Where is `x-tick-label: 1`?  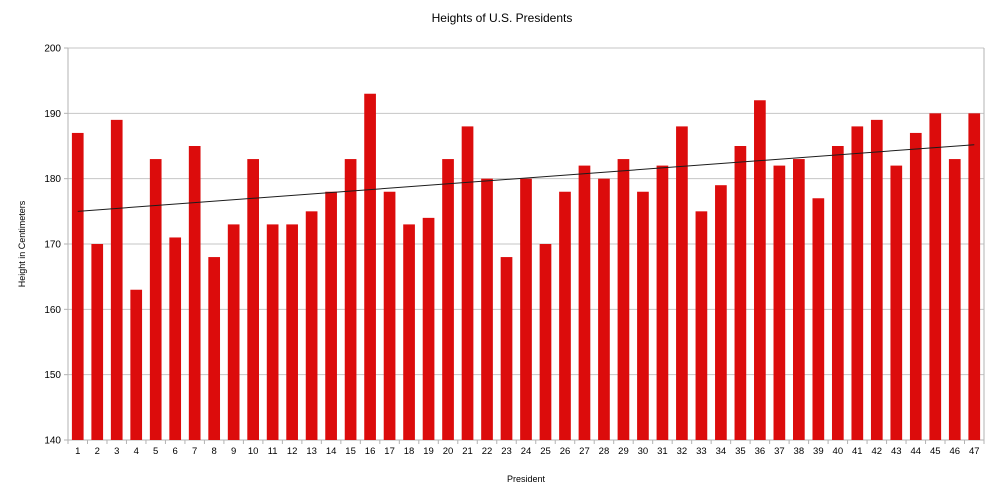 x-tick-label: 1 is located at coordinates (77, 451).